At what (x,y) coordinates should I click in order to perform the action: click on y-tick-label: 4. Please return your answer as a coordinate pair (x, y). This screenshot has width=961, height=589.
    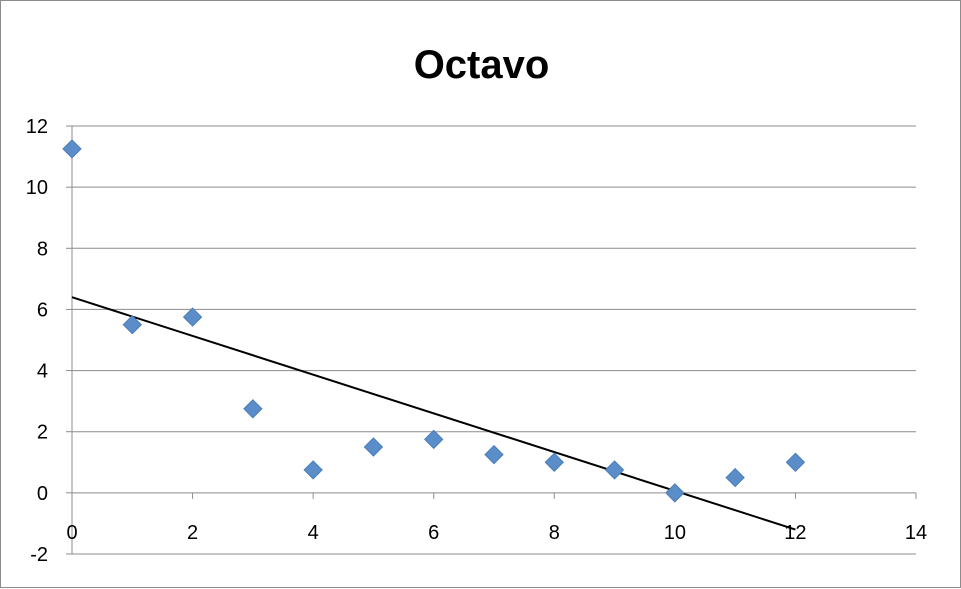
    Looking at the image, I should click on (42, 372).